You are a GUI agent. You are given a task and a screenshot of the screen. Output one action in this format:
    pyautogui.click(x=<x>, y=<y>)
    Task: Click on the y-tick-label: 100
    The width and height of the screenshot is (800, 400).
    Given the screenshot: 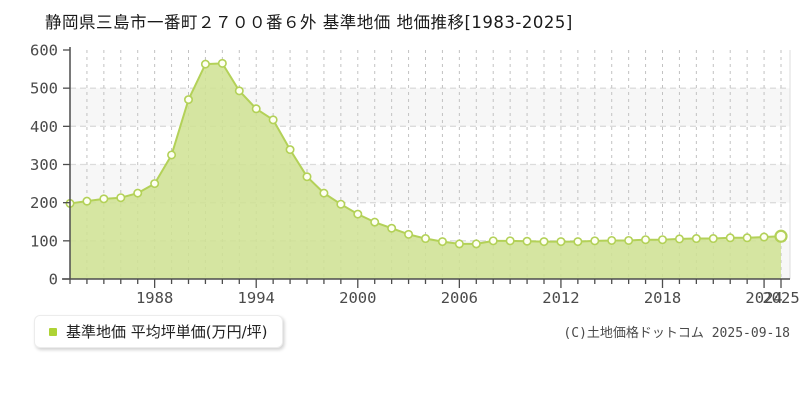 What is the action you would take?
    pyautogui.click(x=44, y=241)
    